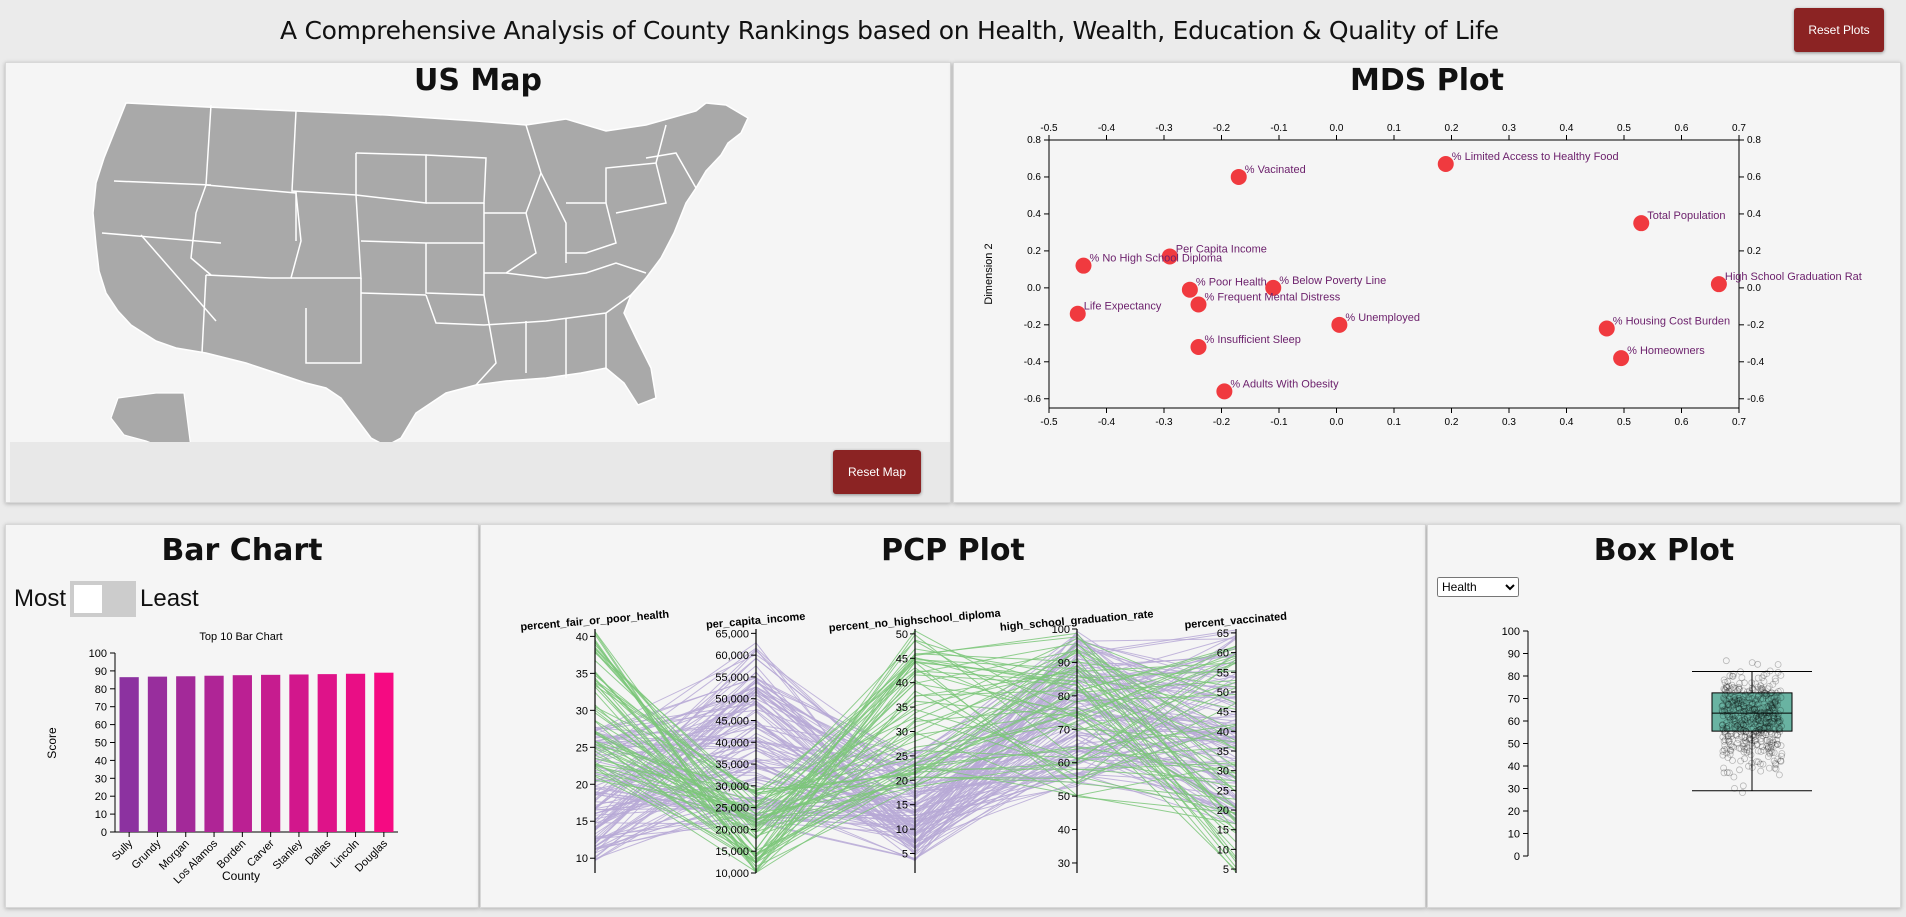  What do you see at coordinates (1279, 128) in the screenshot?
I see `mds-top-tick-label: -0.1` at bounding box center [1279, 128].